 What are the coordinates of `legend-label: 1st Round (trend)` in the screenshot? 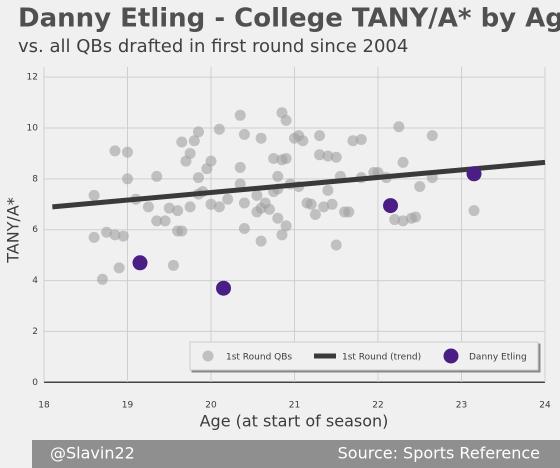 It's located at (381, 358).